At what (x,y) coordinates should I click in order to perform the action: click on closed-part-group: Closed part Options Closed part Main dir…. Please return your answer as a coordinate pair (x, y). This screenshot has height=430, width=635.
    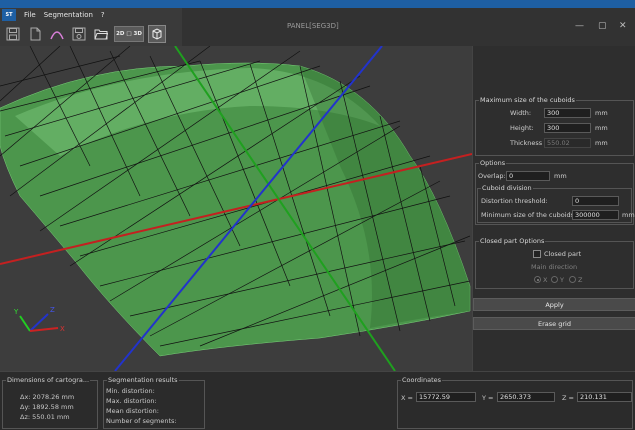
    Looking at the image, I should click on (554, 265).